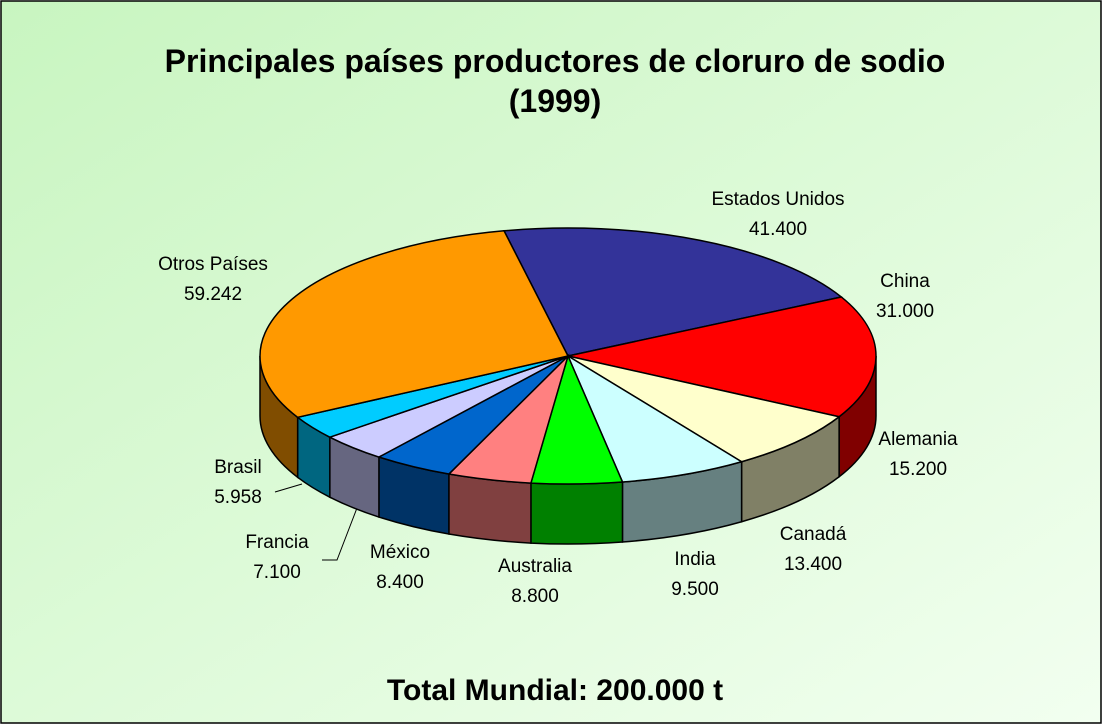  I want to click on slice-label: India, so click(695, 559).